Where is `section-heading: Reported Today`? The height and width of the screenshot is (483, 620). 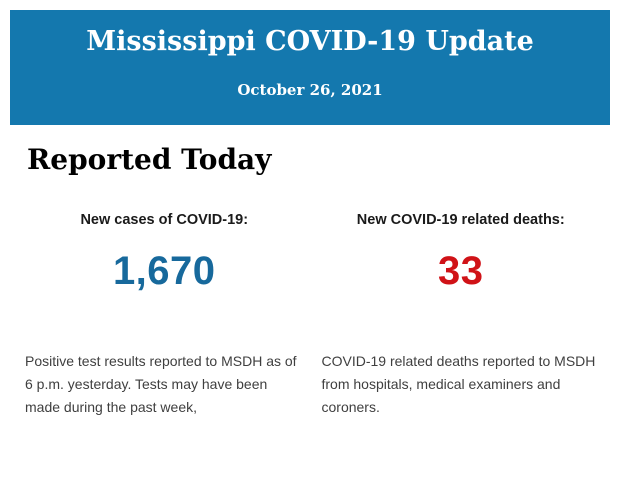
section-heading: Reported Today is located at coordinates (149, 159).